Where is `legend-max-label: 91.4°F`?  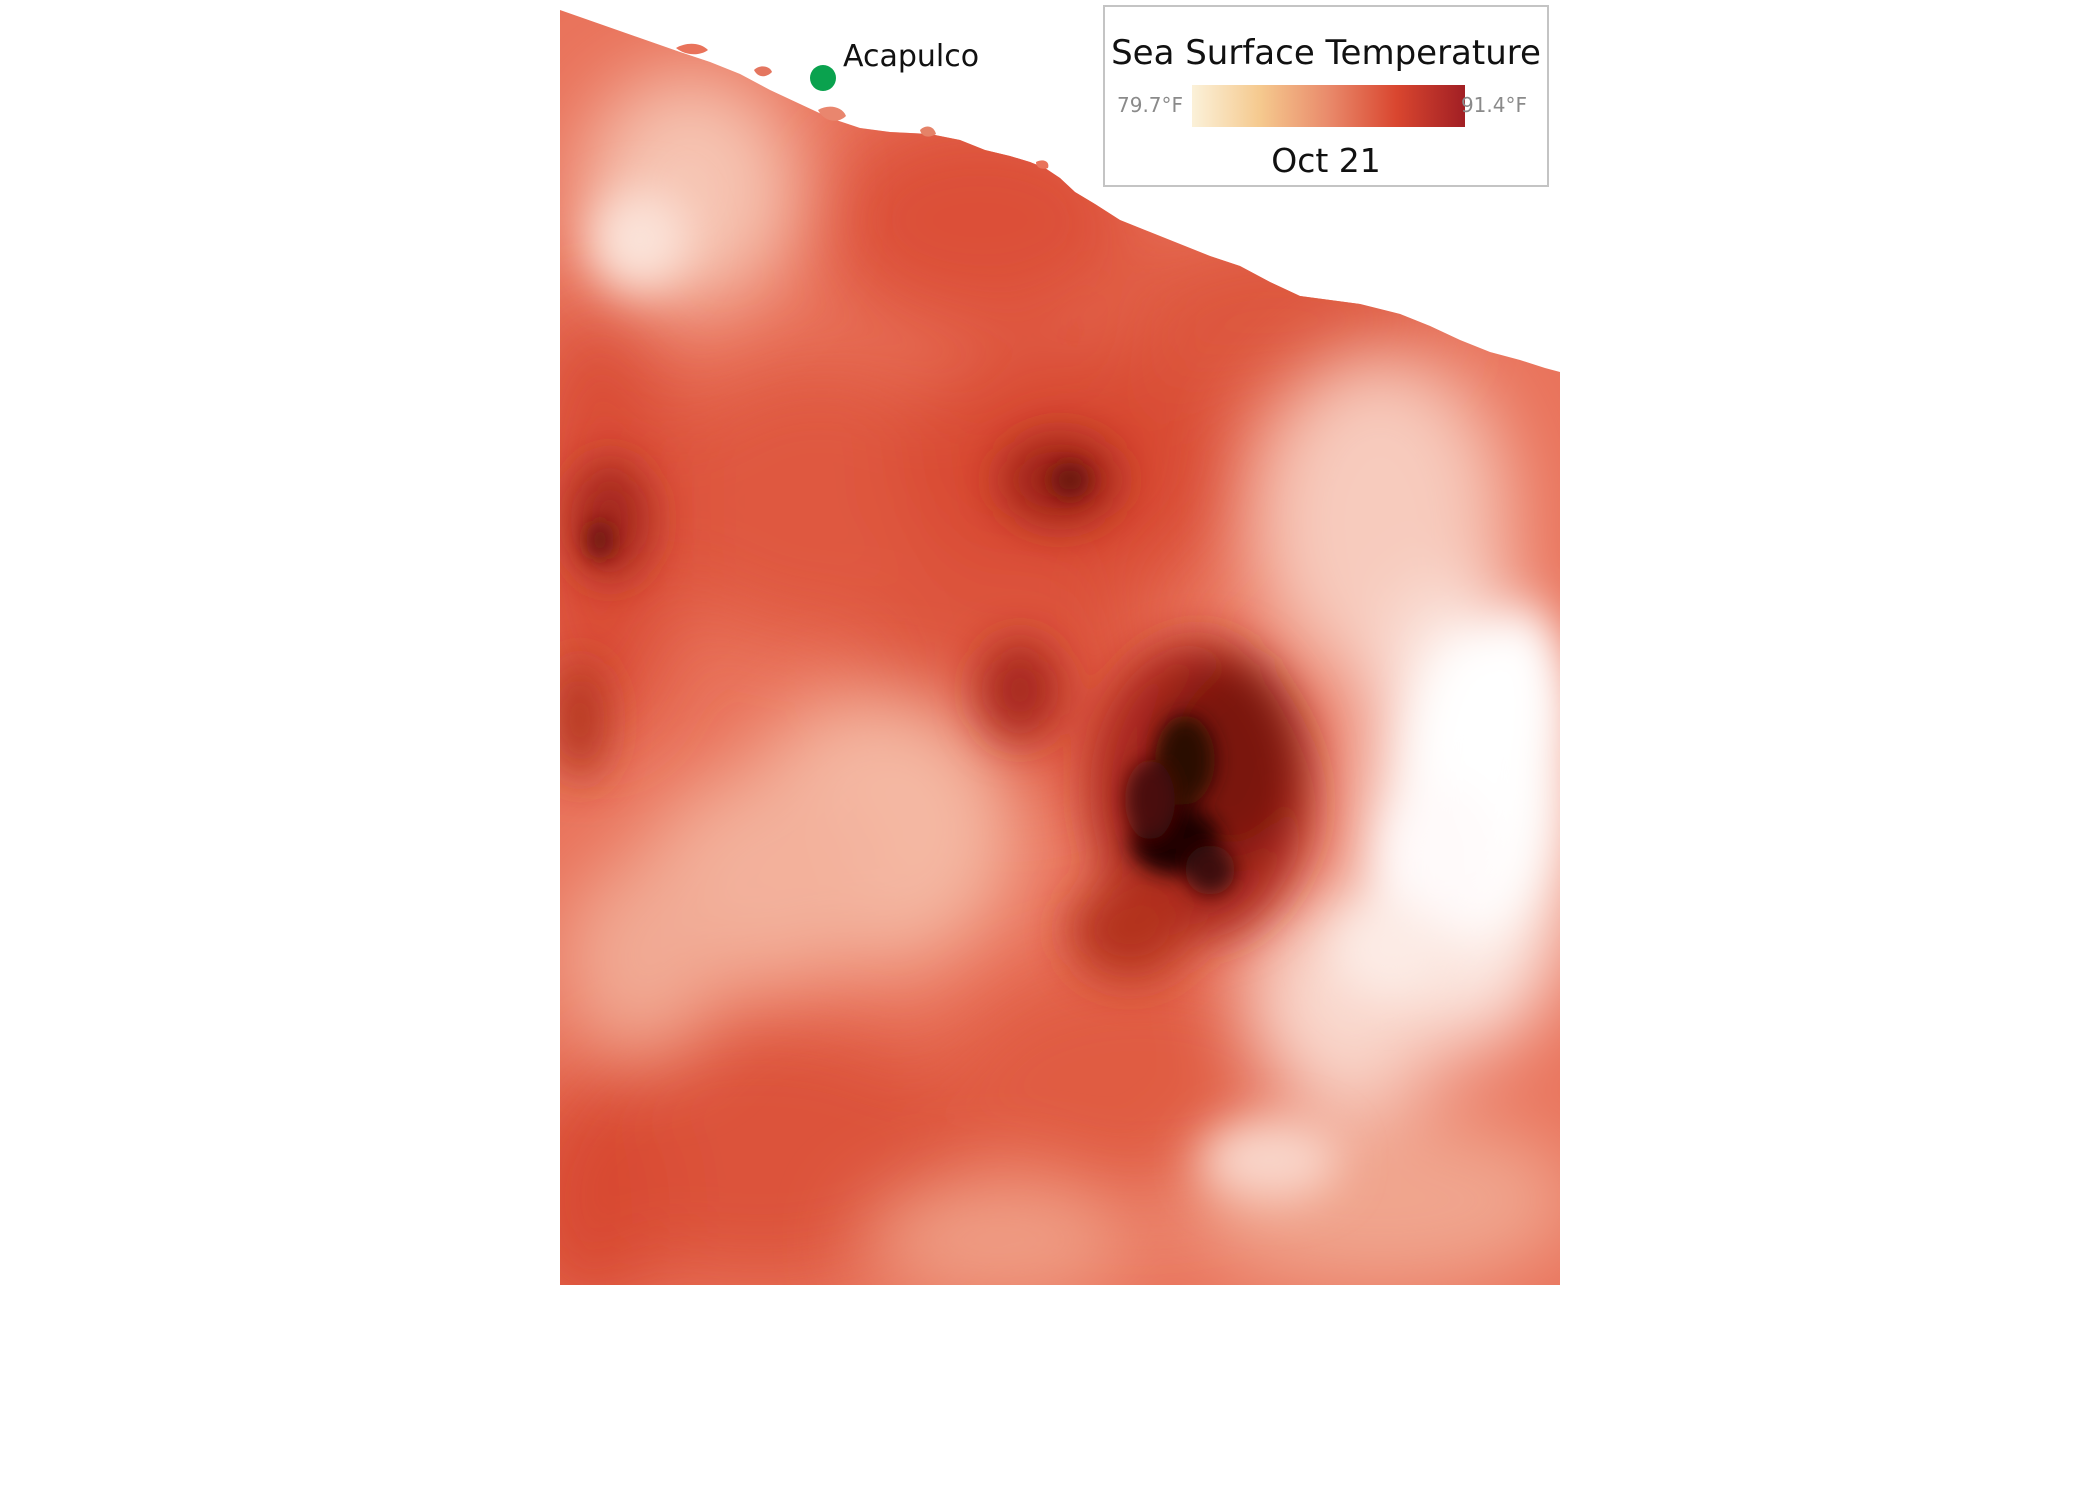 legend-max-label: 91.4°F is located at coordinates (1493, 105).